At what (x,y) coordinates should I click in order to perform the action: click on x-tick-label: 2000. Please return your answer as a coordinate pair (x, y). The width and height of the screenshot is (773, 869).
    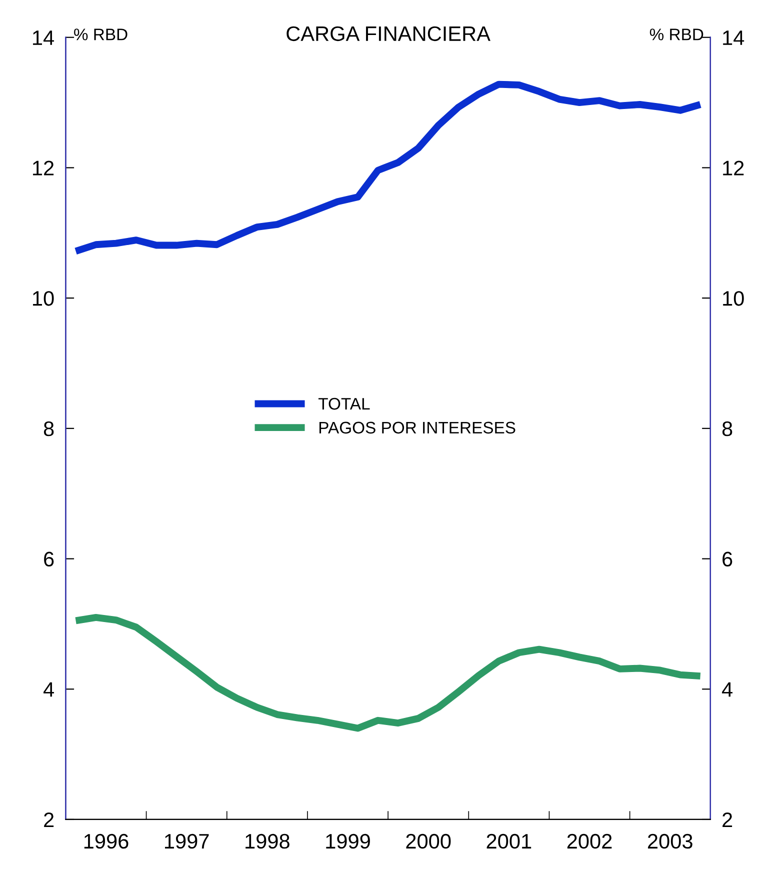
    Looking at the image, I should click on (428, 841).